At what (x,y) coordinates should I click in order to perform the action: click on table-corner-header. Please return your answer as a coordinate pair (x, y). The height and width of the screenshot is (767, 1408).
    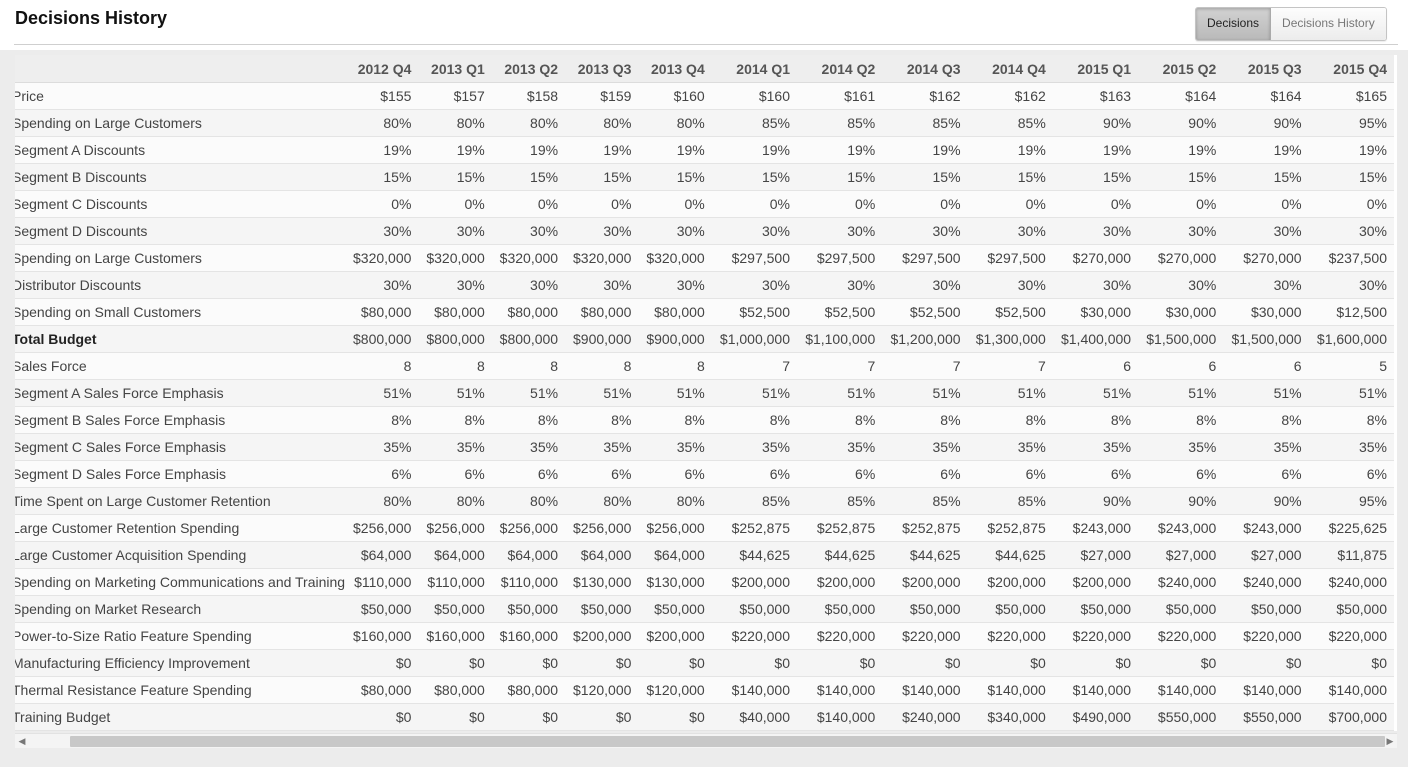
    Looking at the image, I should click on (180, 69).